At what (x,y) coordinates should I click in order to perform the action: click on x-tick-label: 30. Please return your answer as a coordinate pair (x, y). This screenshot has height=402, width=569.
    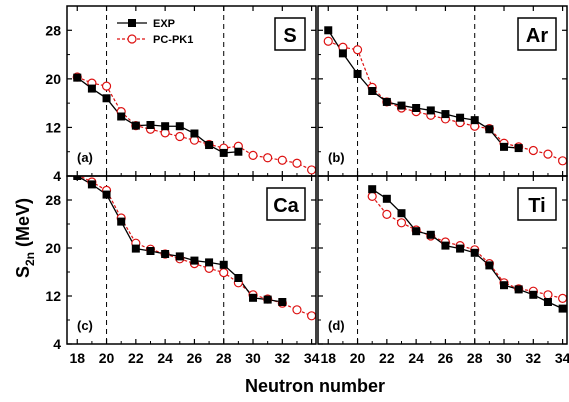
    Looking at the image, I should click on (504, 358).